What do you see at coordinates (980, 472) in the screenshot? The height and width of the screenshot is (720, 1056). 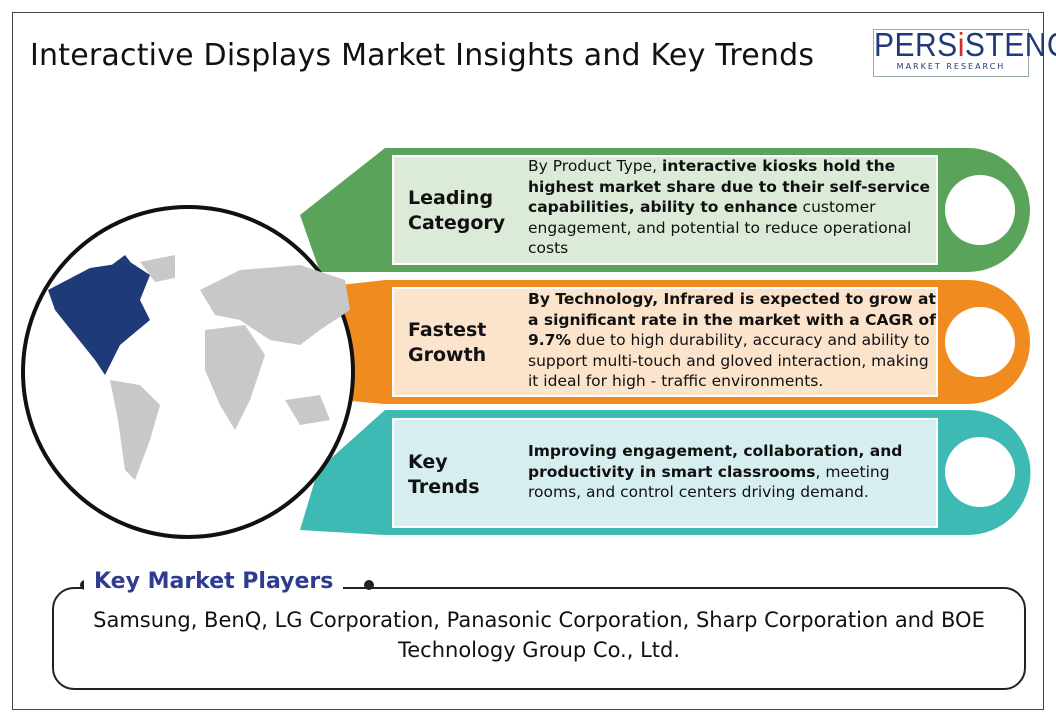 I see `teal-ring-hole` at bounding box center [980, 472].